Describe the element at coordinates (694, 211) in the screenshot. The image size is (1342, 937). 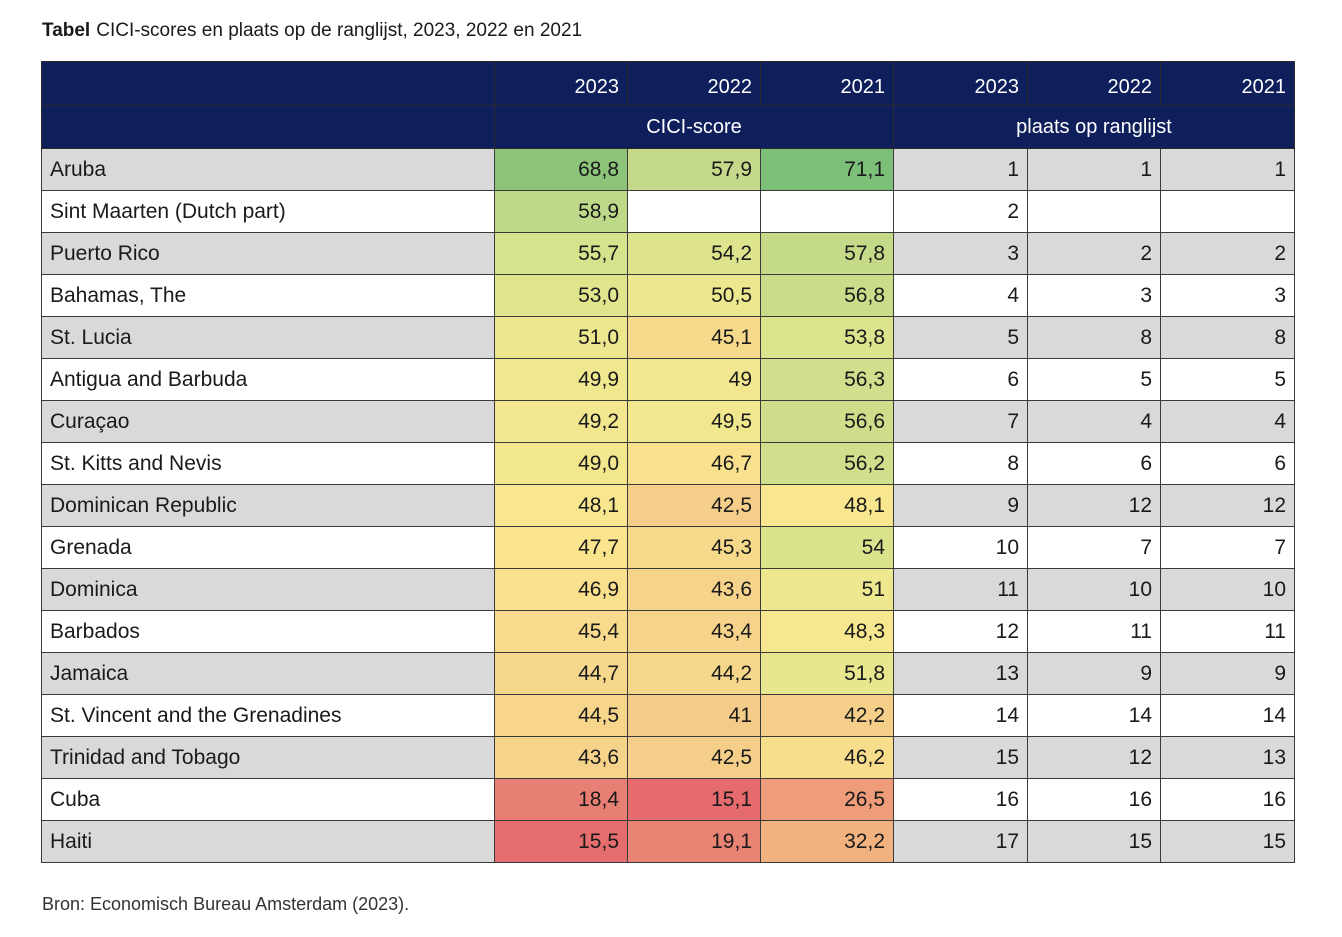
I see `cici-score-2022` at that location.